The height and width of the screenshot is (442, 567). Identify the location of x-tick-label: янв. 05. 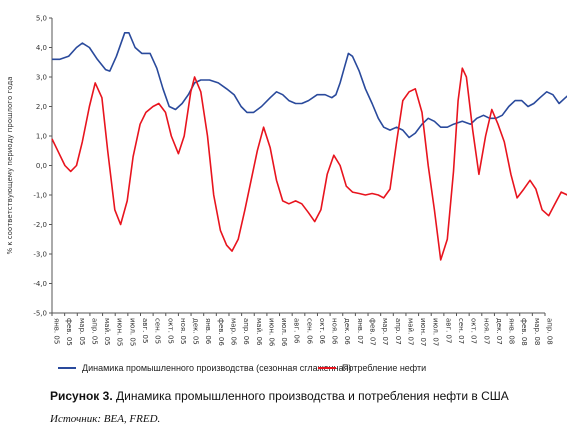
(57, 331).